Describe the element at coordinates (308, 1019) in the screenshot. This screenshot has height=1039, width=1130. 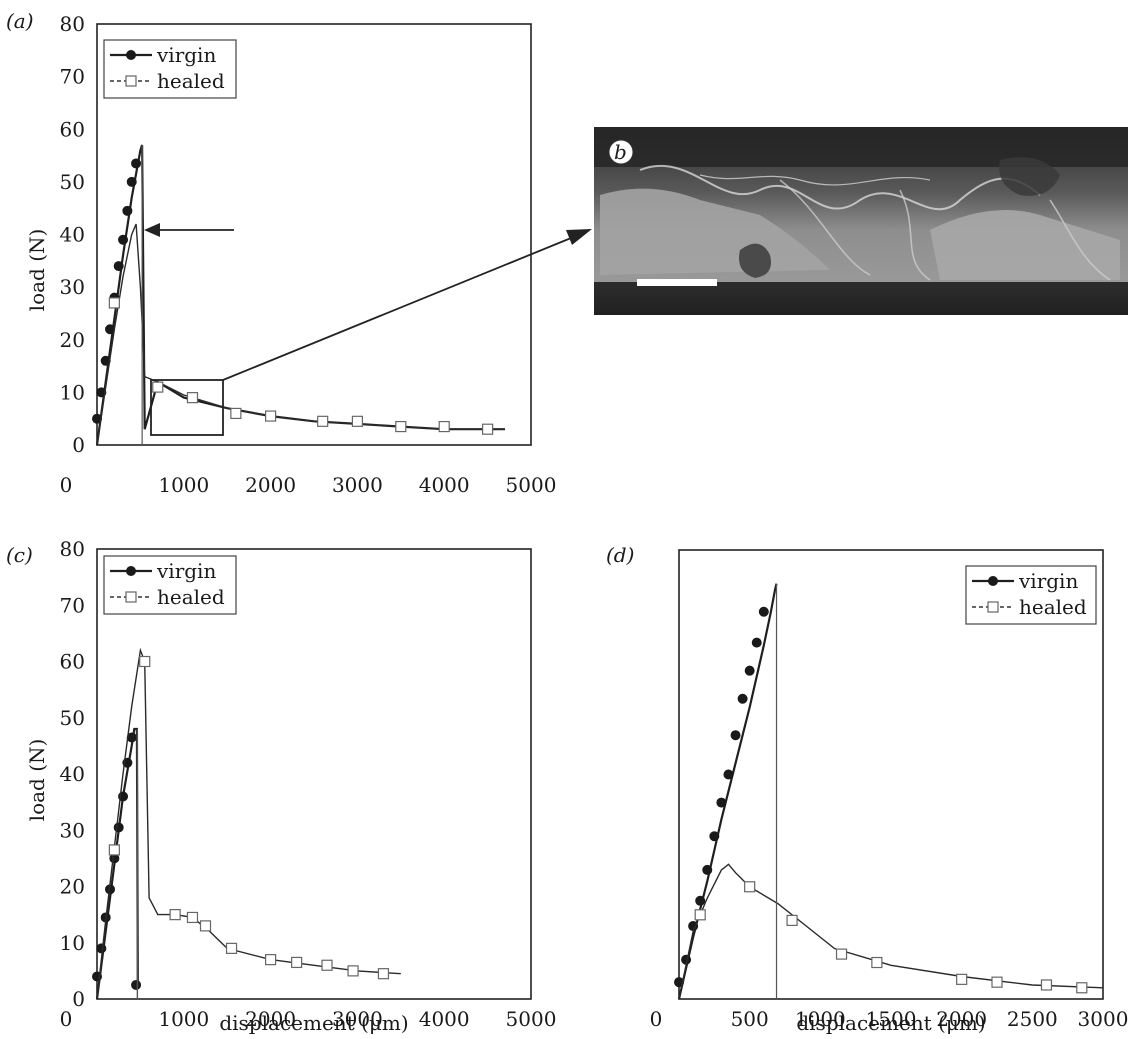
I see `panel-c-x-ticks: 0 1000 2000 3000 4000 5000` at that location.